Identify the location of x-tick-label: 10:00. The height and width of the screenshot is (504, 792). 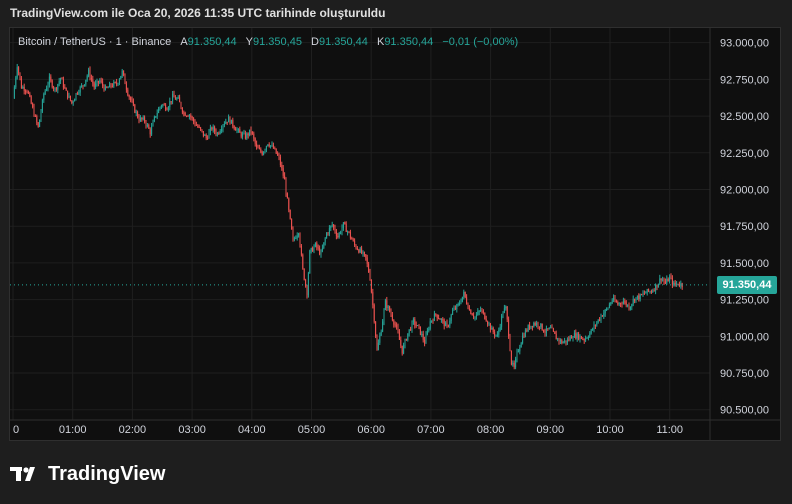
(610, 430).